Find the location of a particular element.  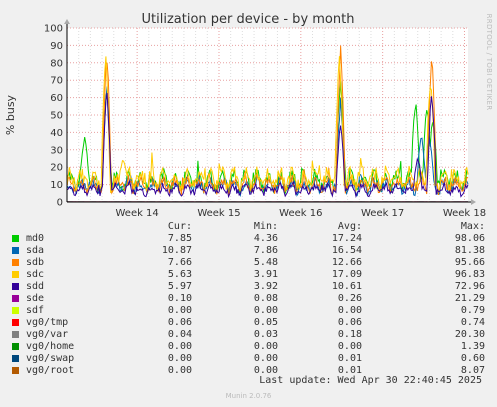

rrdtool-credit: RRDTOOL / TOBI OETIKER is located at coordinates (489, 62).